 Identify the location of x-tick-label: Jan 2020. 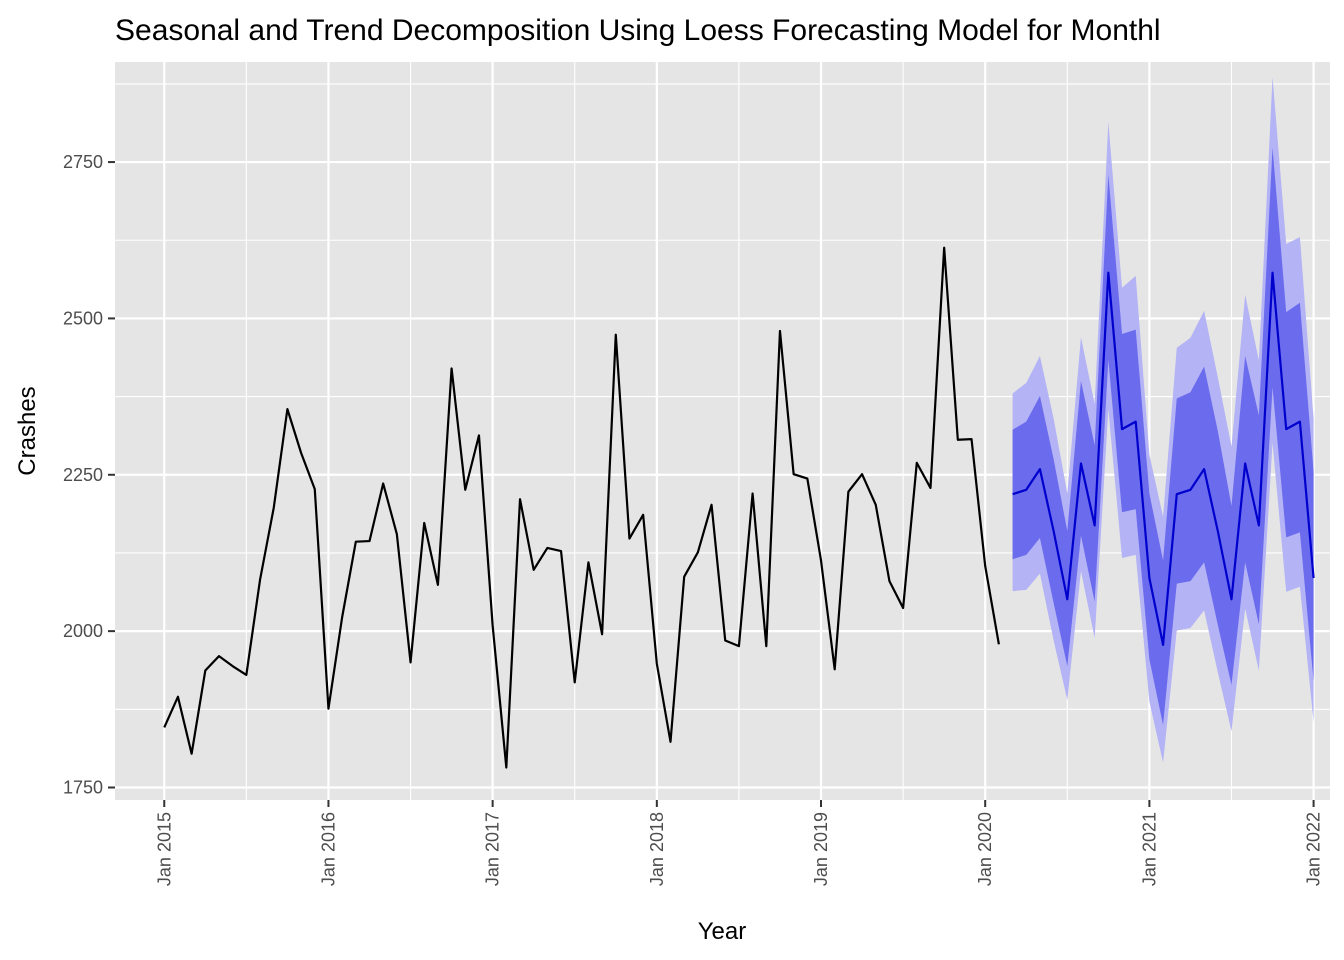
(985, 849).